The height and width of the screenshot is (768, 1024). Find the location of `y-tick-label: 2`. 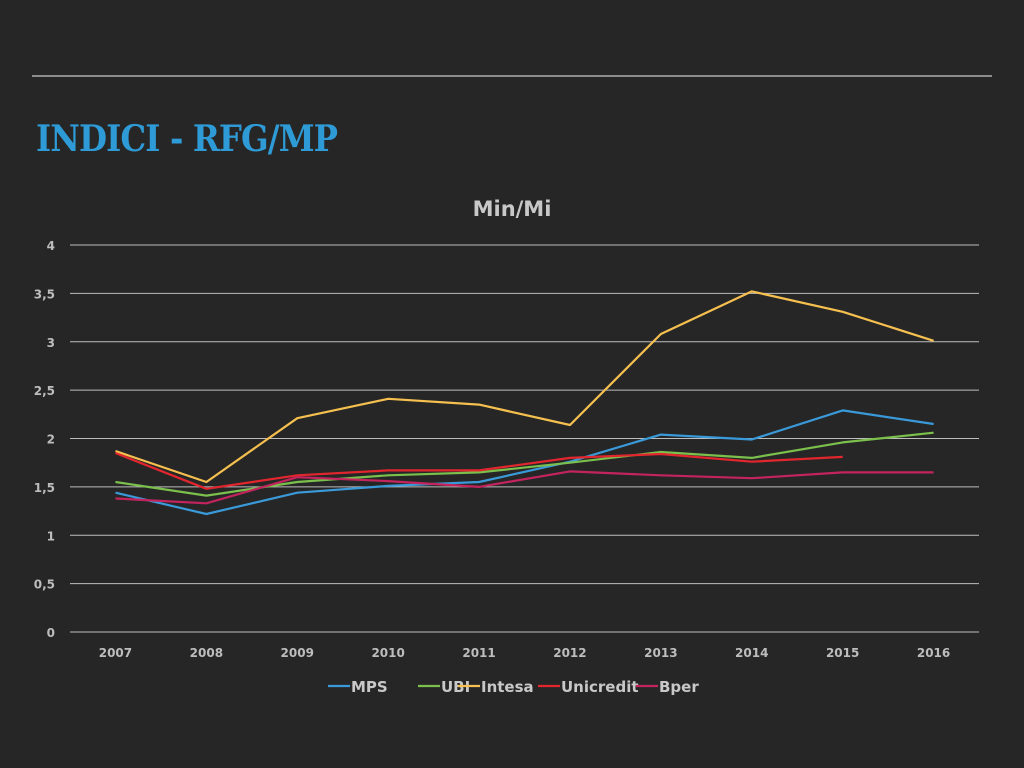

y-tick-label: 2 is located at coordinates (51, 440).